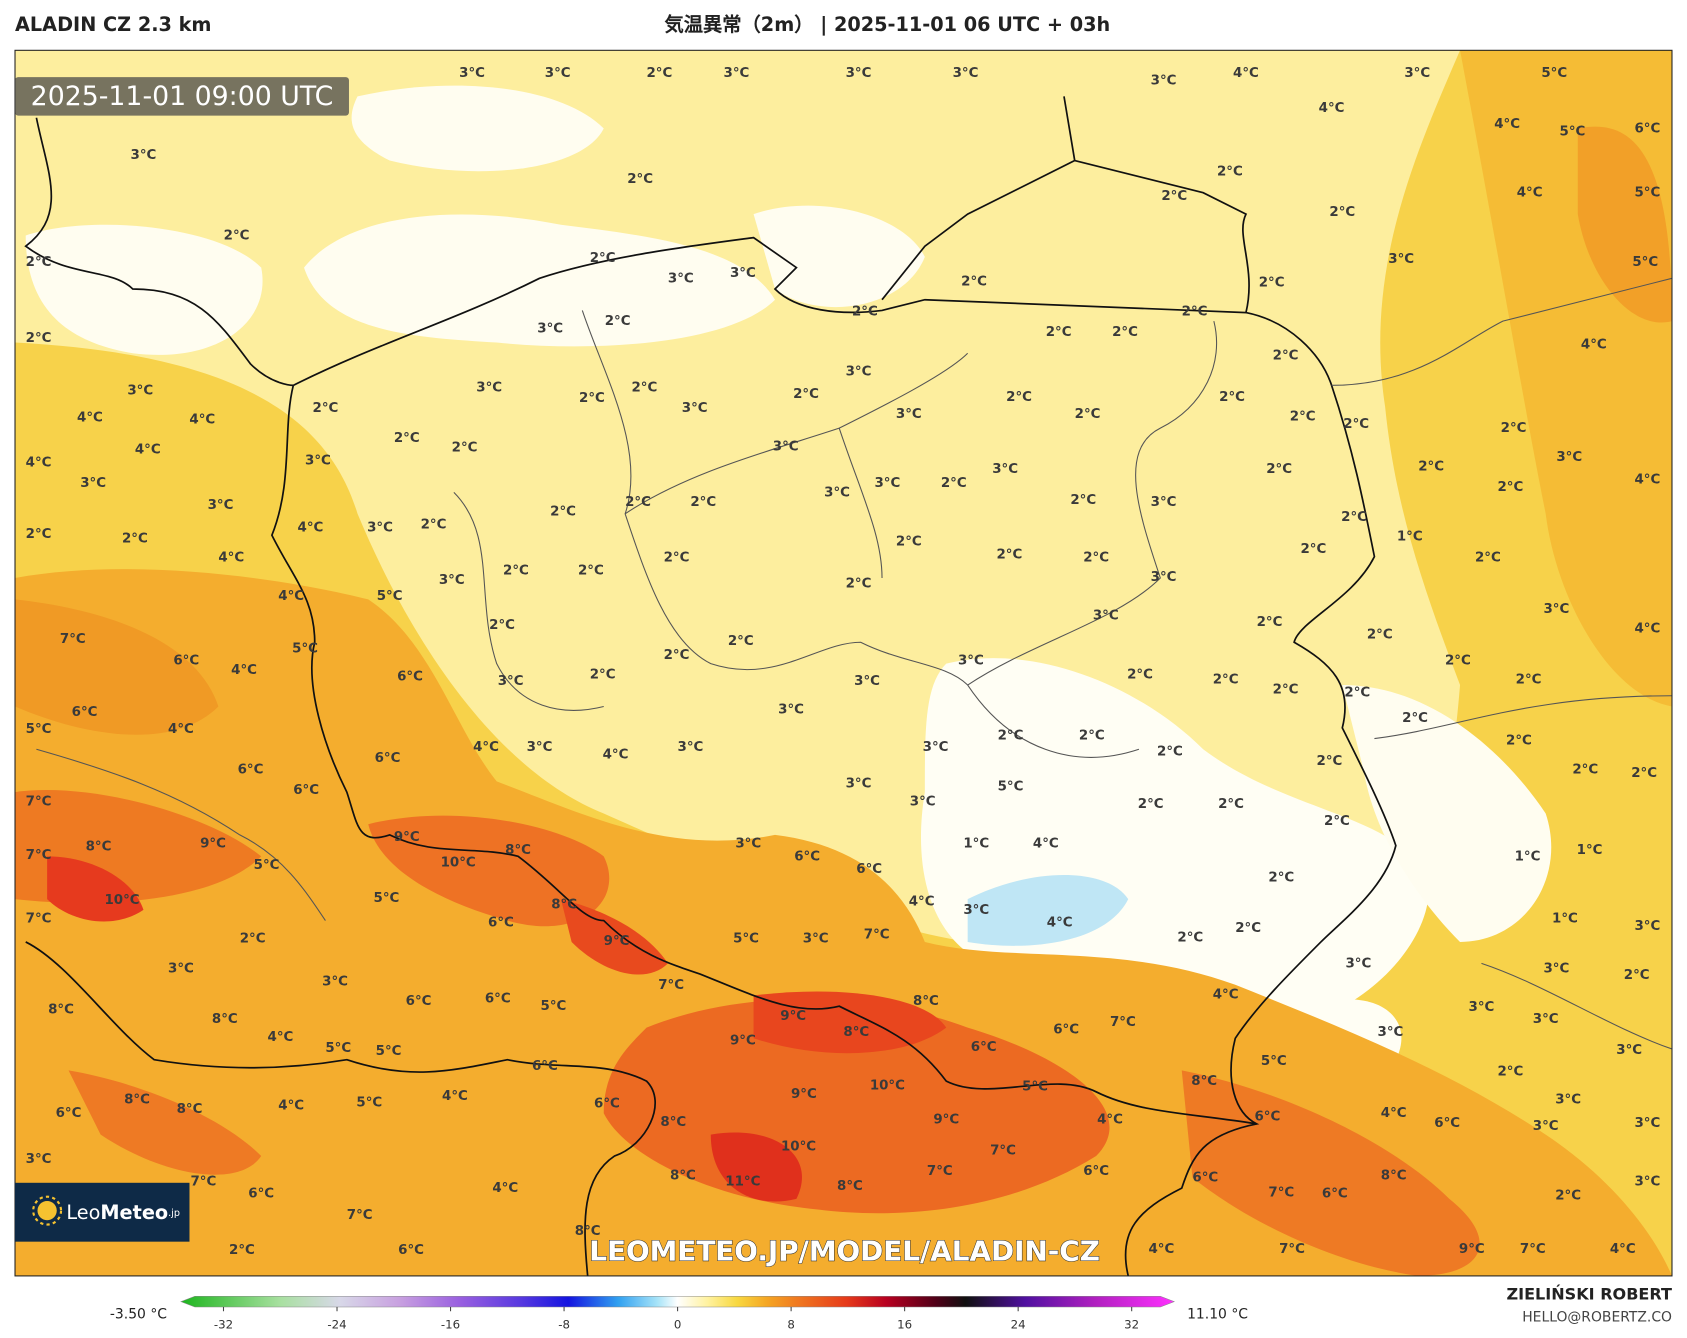 Image resolution: width=1687 pixels, height=1338 pixels. What do you see at coordinates (83, 1211) in the screenshot?
I see `logo-leo: Leo` at bounding box center [83, 1211].